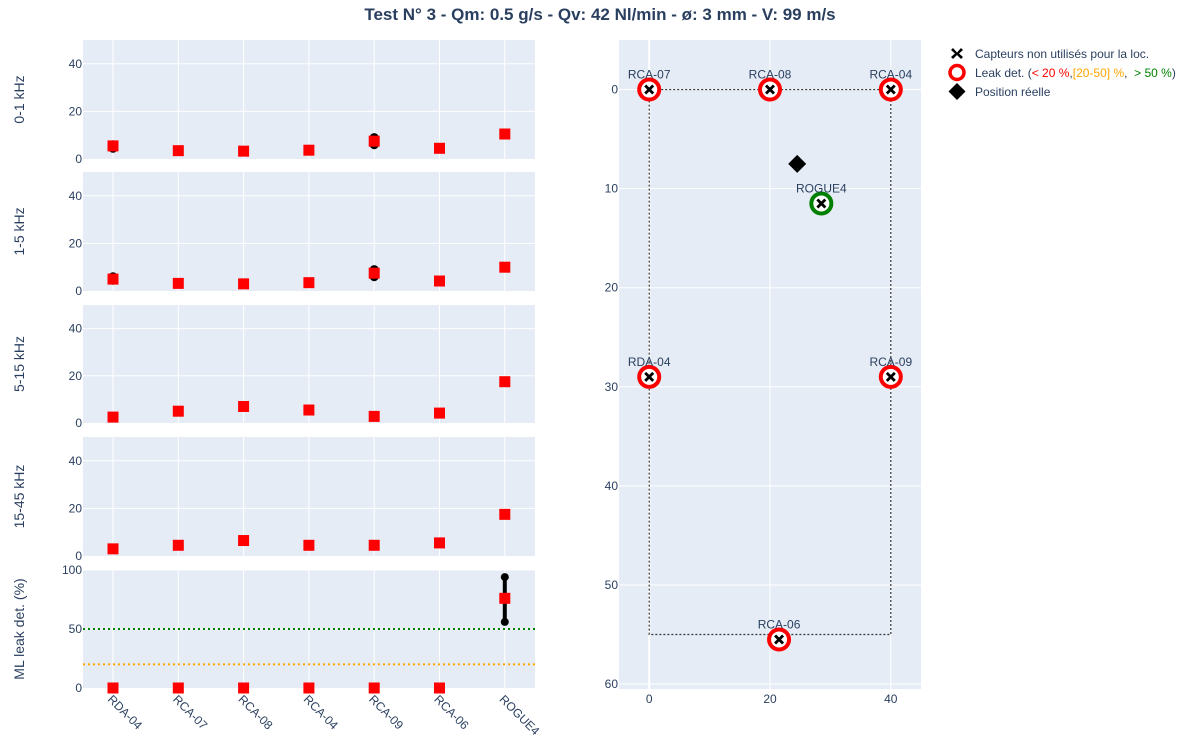 This screenshot has height=755, width=1200. I want to click on x-tick-label: RCA-04, so click(321, 712).